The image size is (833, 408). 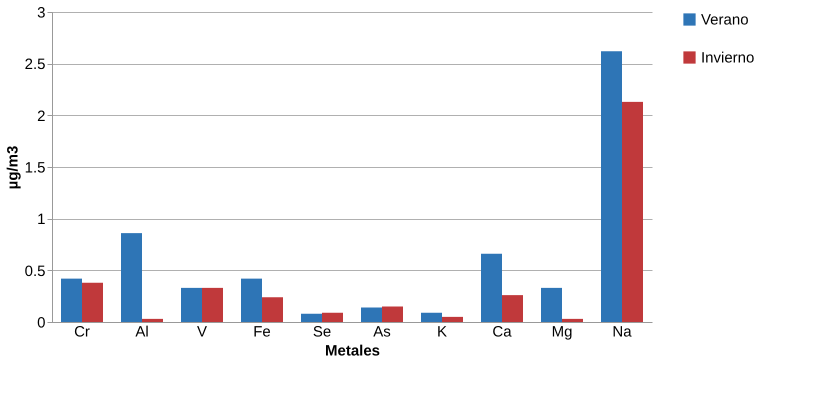 What do you see at coordinates (41, 219) in the screenshot?
I see `y-tick-label: 1` at bounding box center [41, 219].